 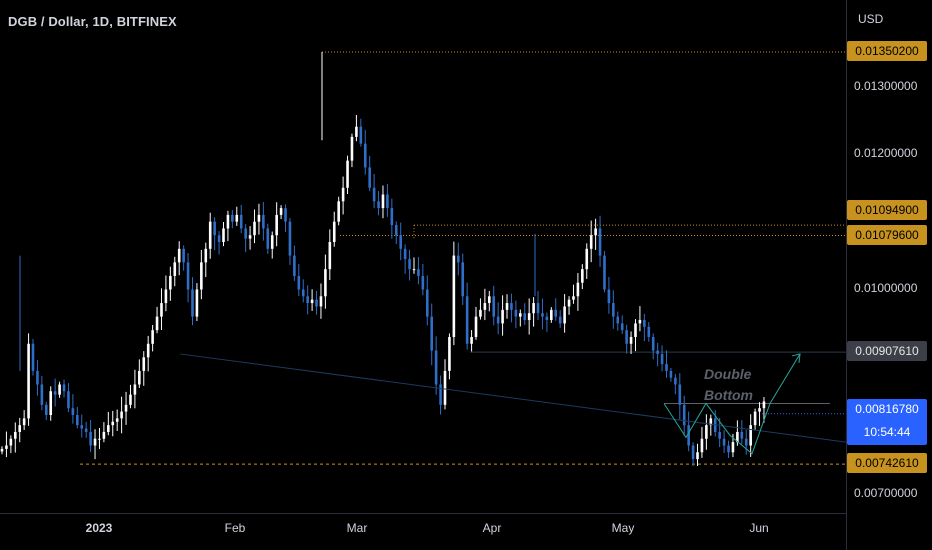 What do you see at coordinates (513, 398) in the screenshot?
I see `descending-trend-line` at bounding box center [513, 398].